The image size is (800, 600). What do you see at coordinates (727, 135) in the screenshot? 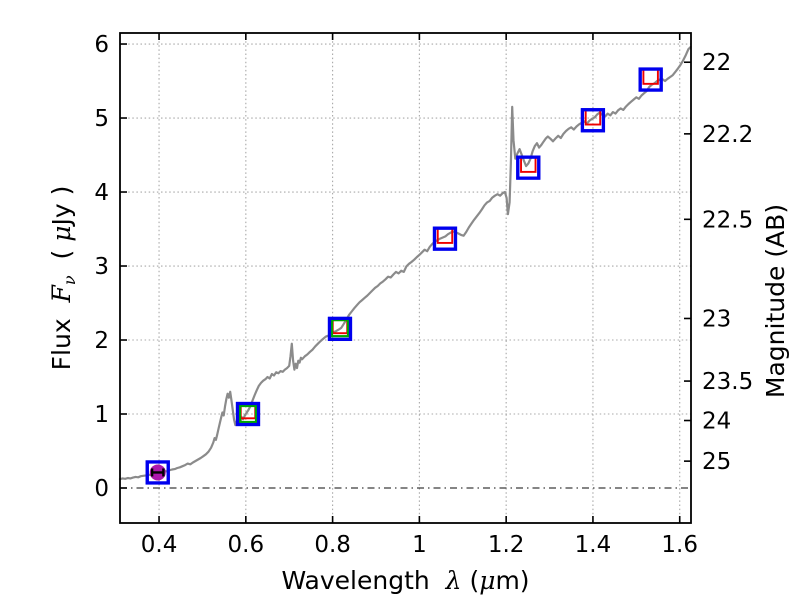
I see `magnitude-tick-label: 22.2` at bounding box center [727, 135].